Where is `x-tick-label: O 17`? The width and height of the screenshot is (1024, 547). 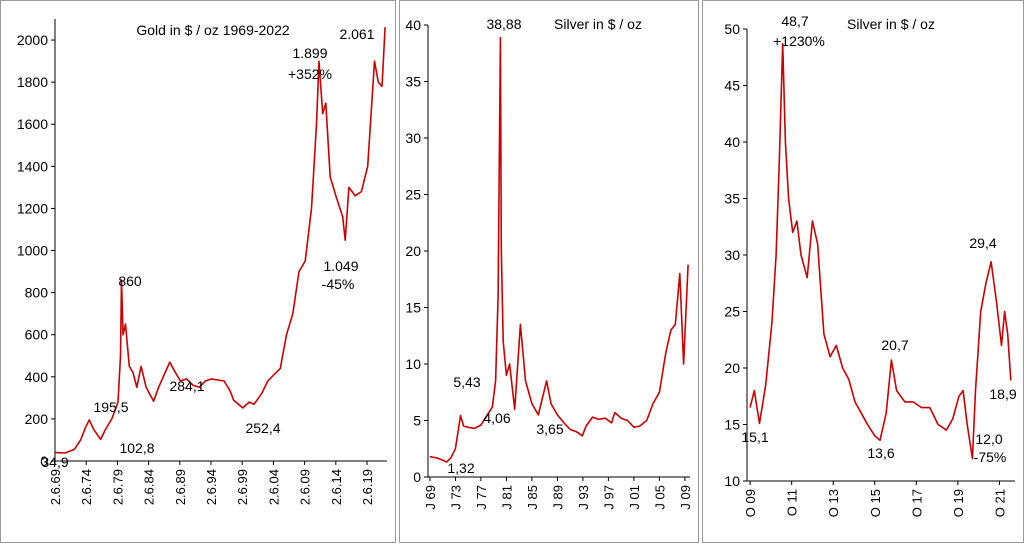
x-tick-label: O 17 is located at coordinates (916, 503).